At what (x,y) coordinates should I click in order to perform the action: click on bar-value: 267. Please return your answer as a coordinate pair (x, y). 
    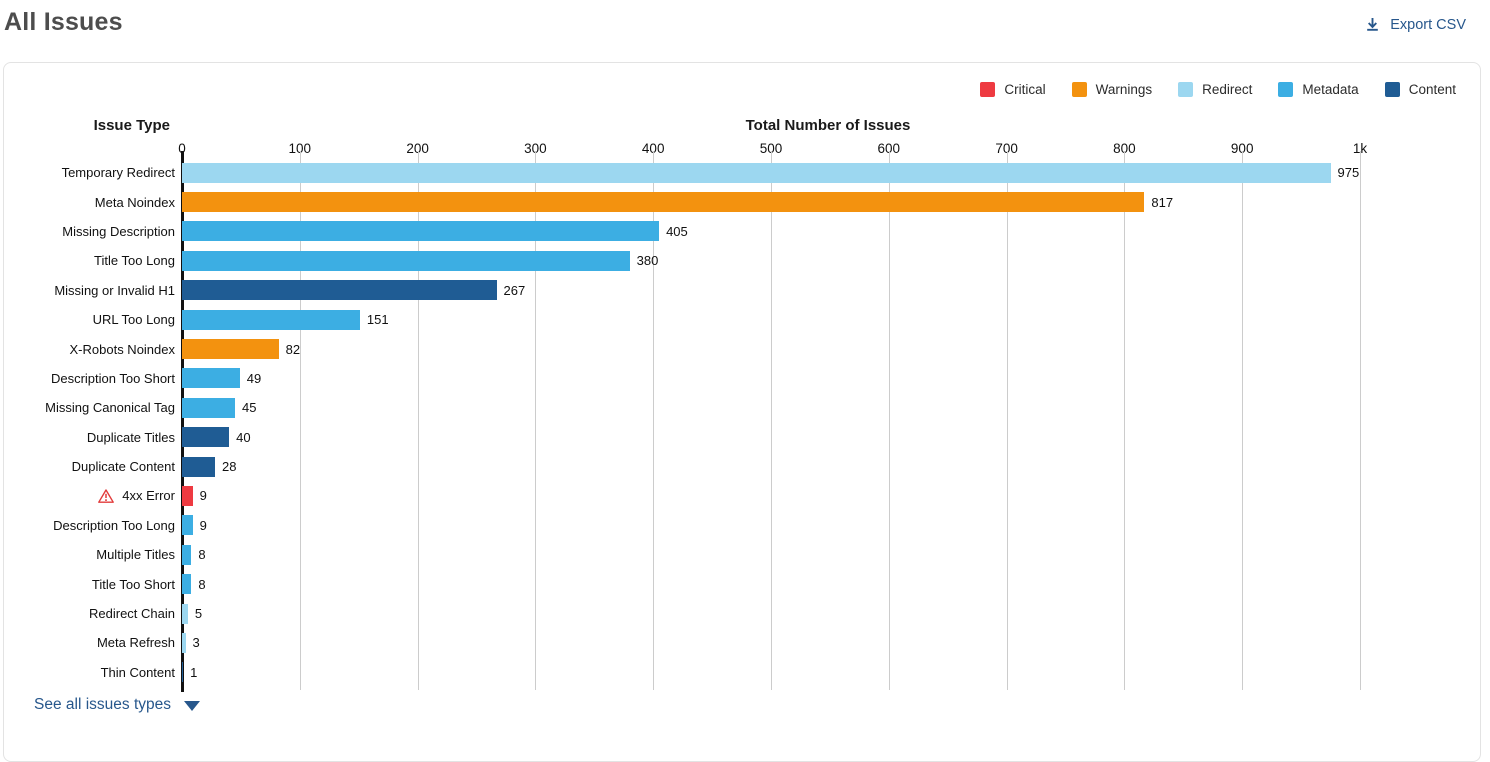
    Looking at the image, I should click on (514, 290).